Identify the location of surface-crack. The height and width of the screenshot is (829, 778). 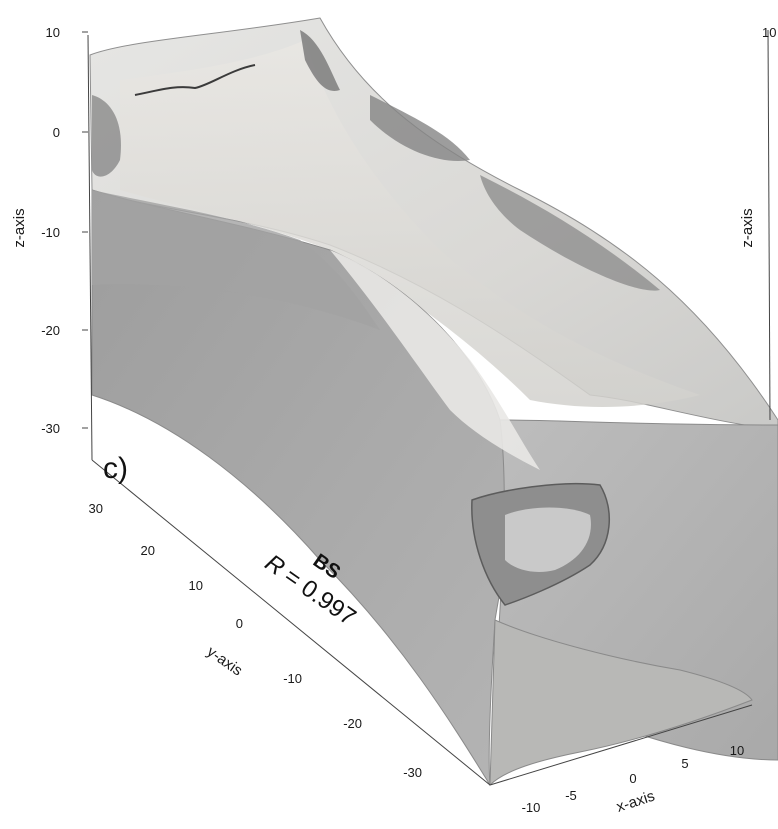
(195, 80).